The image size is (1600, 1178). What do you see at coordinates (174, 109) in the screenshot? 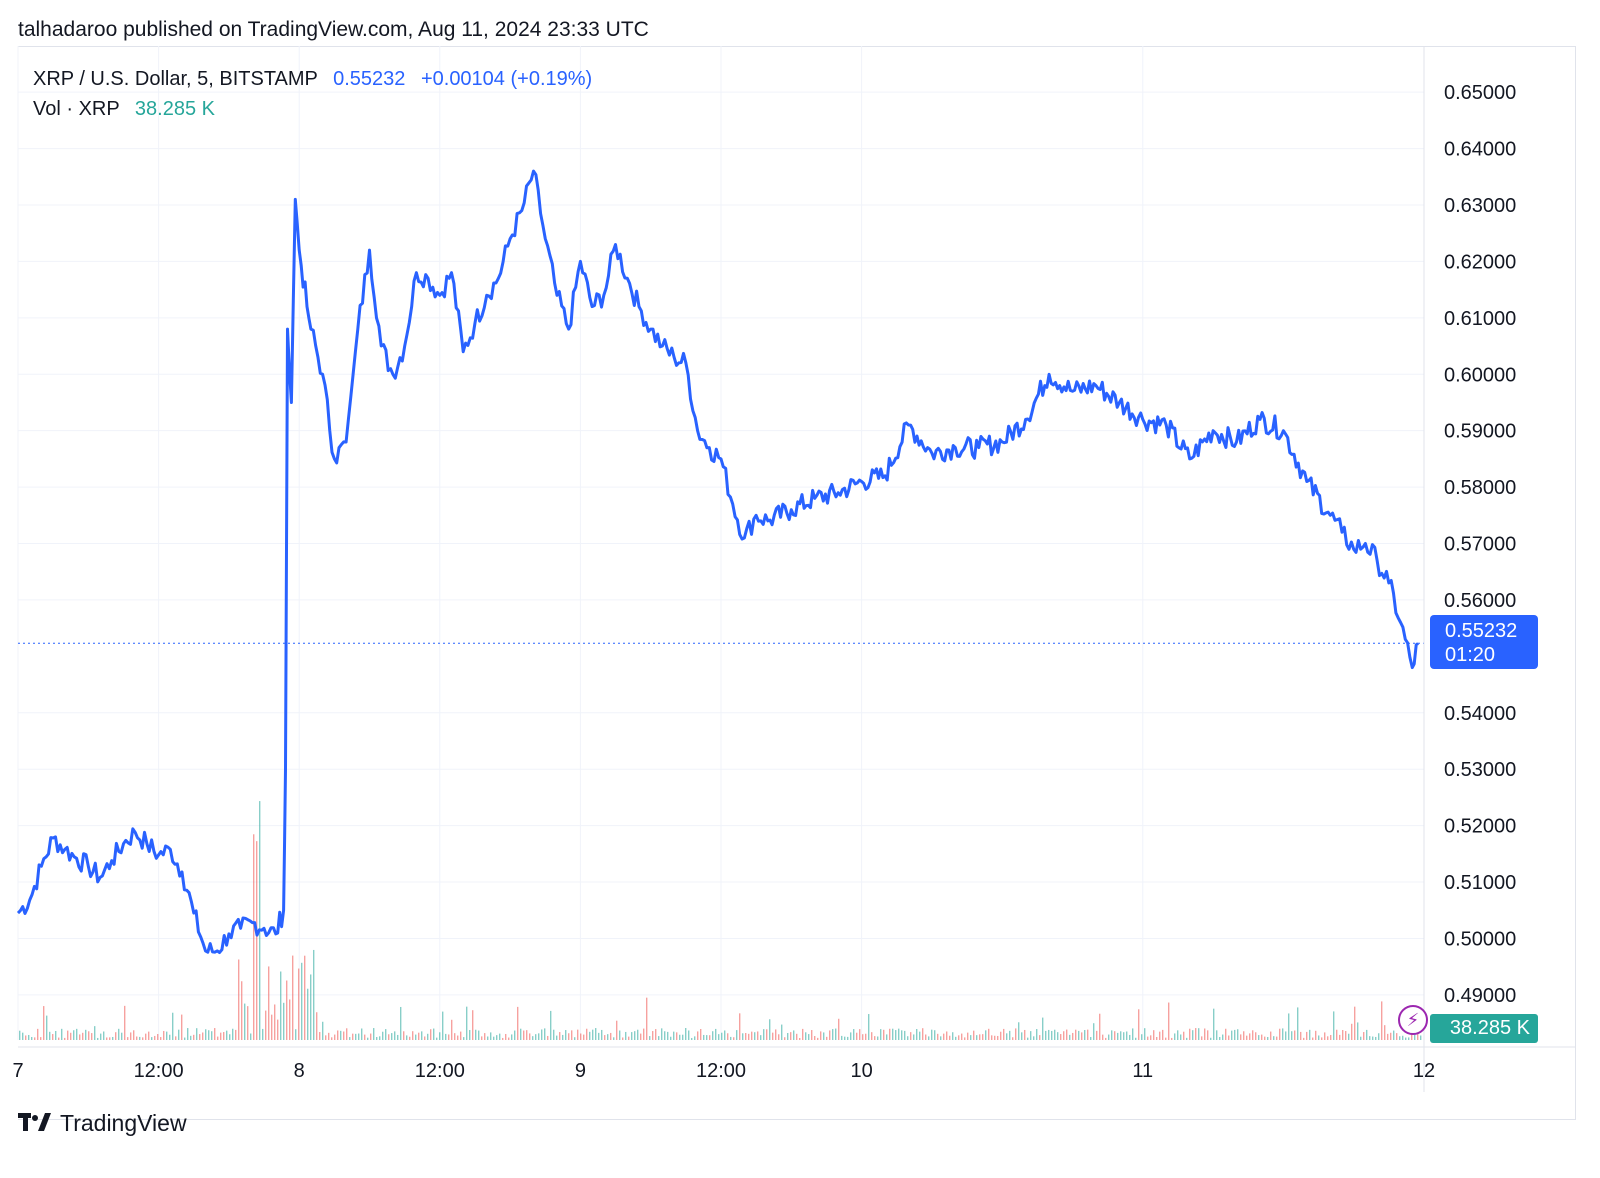
I see `legend-vol-value: 38.285 K` at bounding box center [174, 109].